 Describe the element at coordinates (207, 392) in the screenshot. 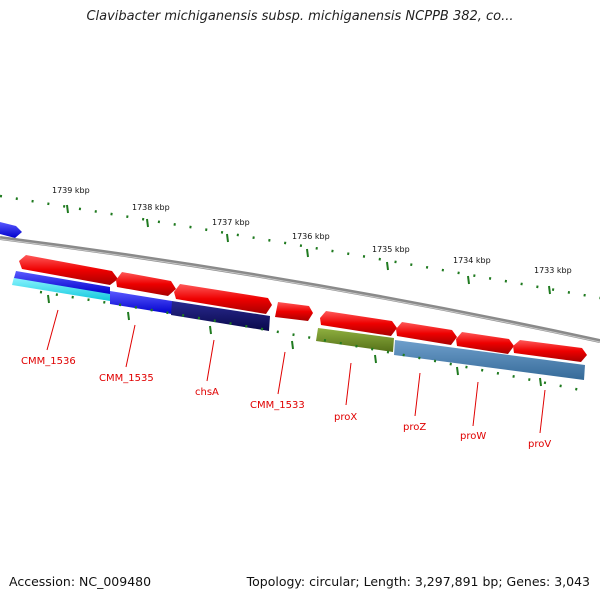

I see `gene-label-chsa: chsA` at that location.